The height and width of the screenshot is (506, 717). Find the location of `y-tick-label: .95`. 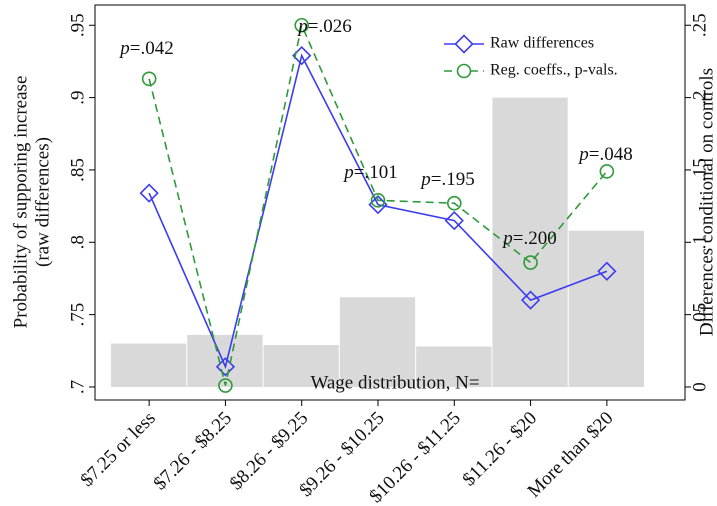

y-tick-label: .95 is located at coordinates (77, 25).